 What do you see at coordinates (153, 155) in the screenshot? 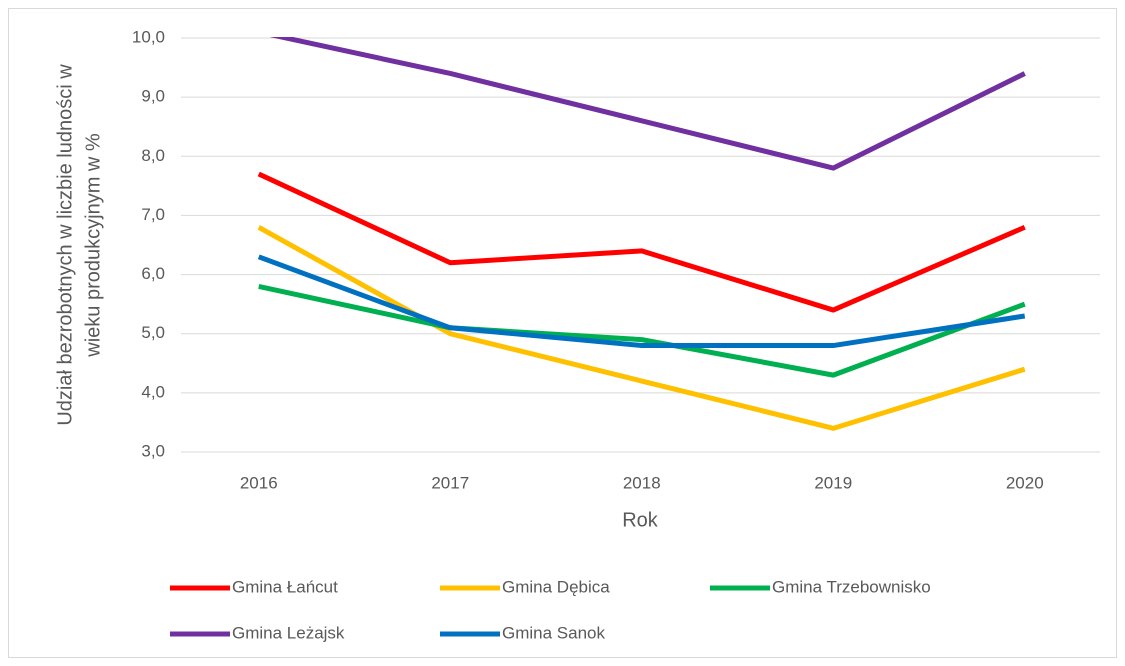
I see `y-tick-label: 8,0` at bounding box center [153, 155].